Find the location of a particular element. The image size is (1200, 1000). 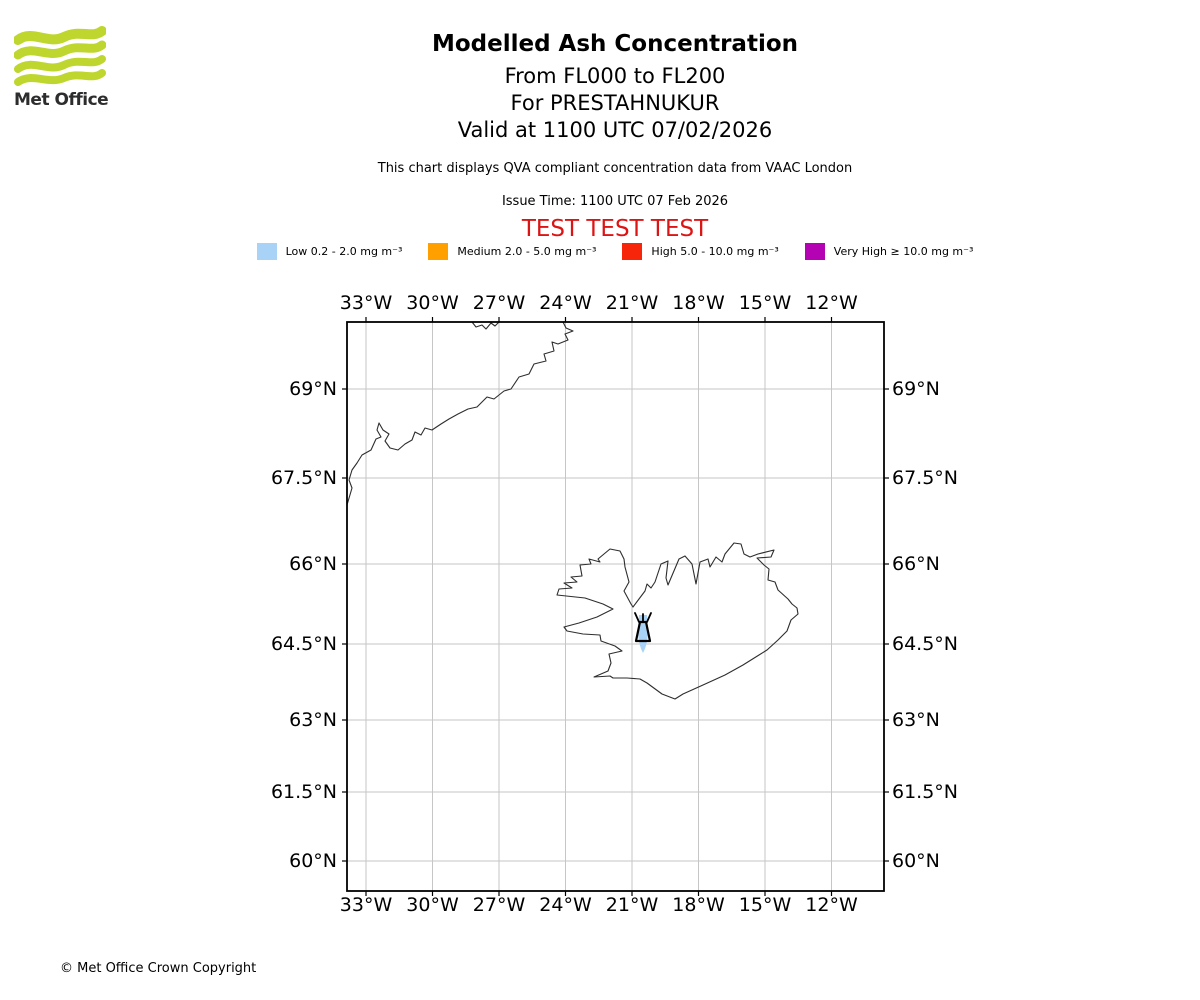

lon-label-top-0: 33°W is located at coordinates (366, 303).